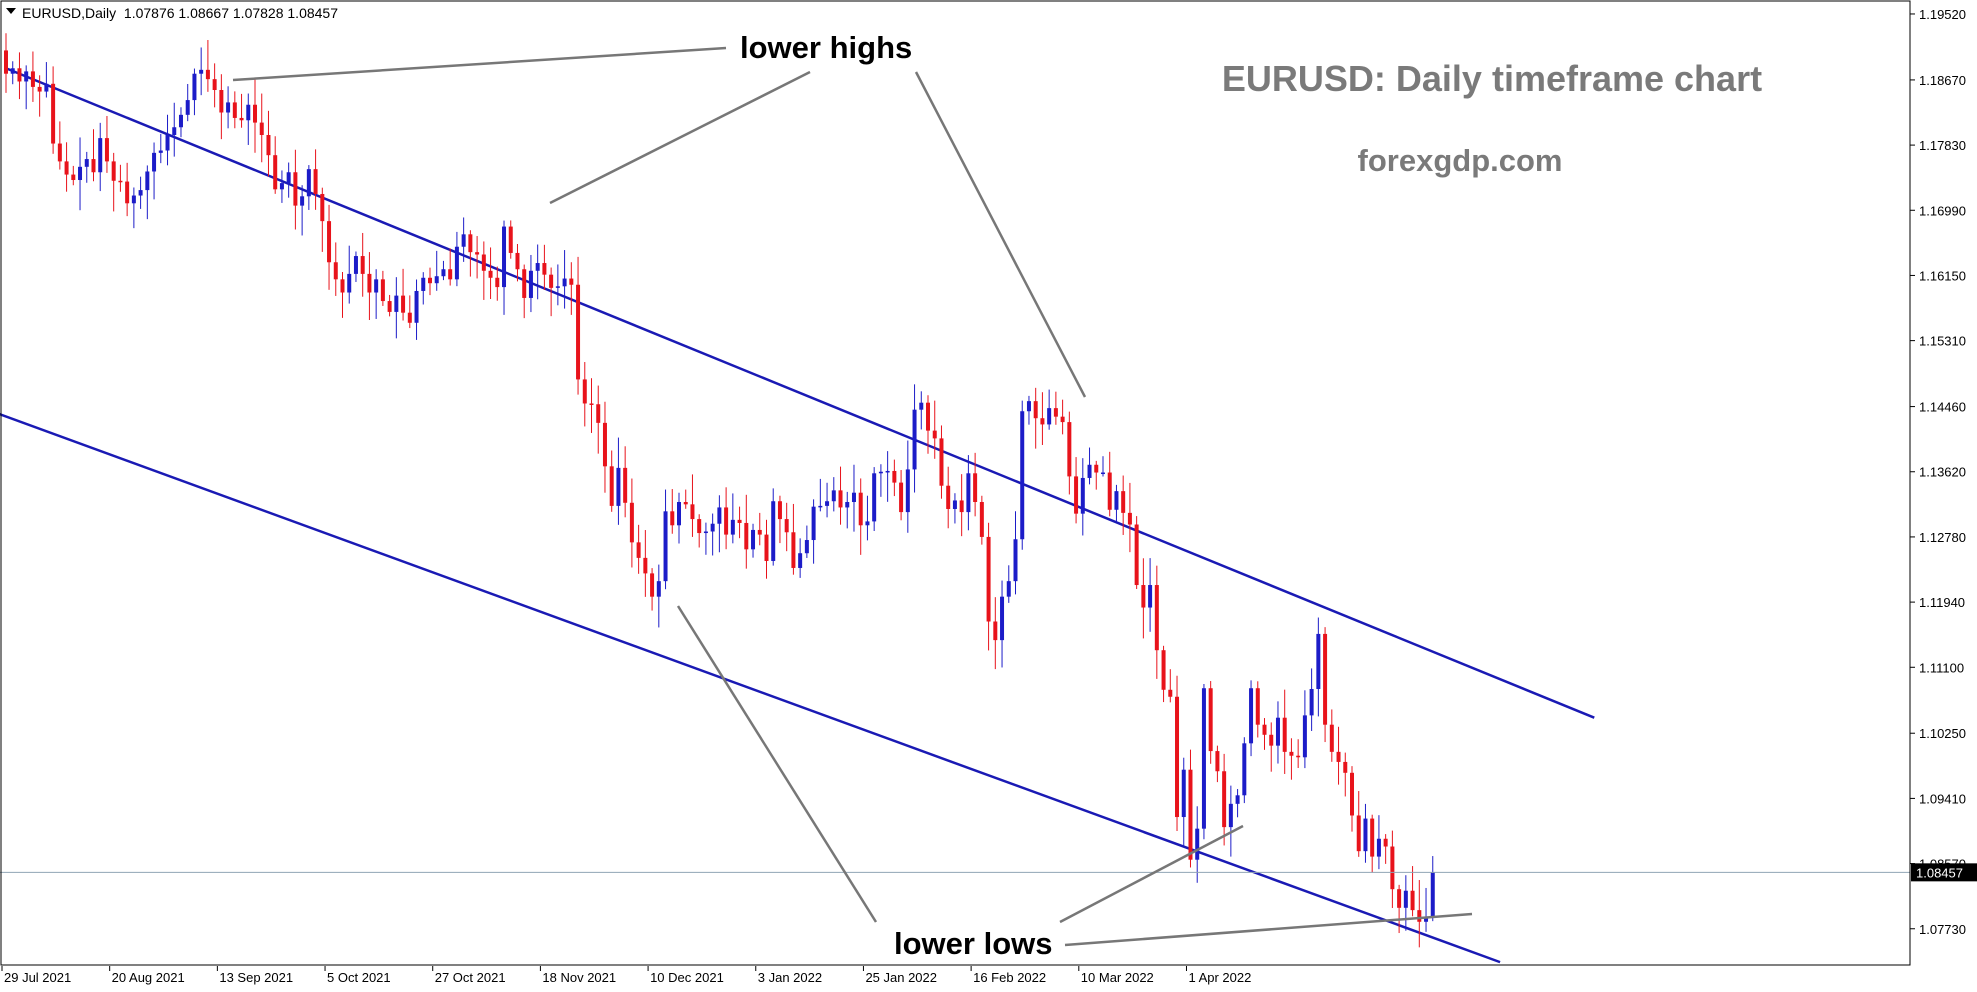 The height and width of the screenshot is (992, 1977). Describe the element at coordinates (1460, 160) in the screenshot. I see `watermark-site: forexgdp.com` at that location.